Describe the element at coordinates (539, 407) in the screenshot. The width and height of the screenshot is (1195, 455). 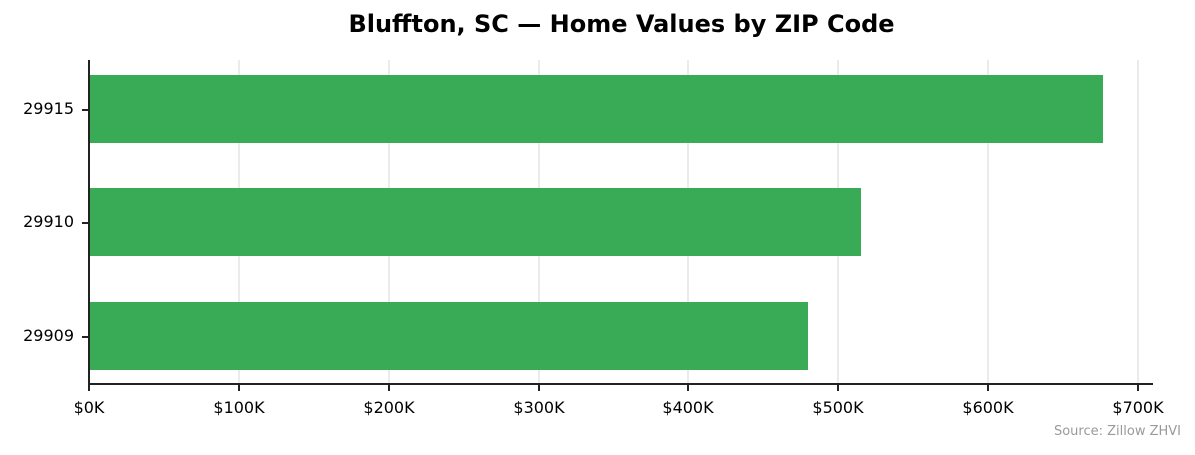
I see `x-label: $300K` at that location.